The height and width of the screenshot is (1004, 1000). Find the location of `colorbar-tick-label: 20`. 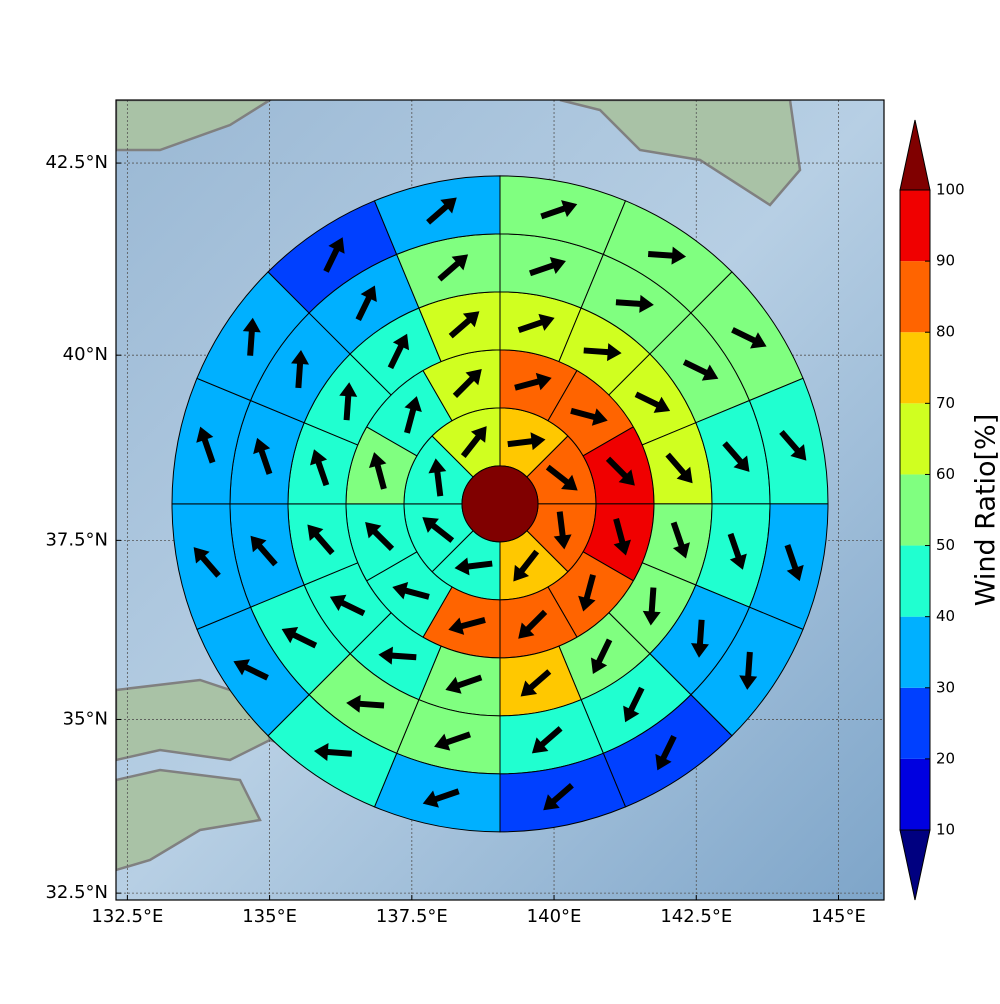

colorbar-tick-label: 20 is located at coordinates (945, 758).